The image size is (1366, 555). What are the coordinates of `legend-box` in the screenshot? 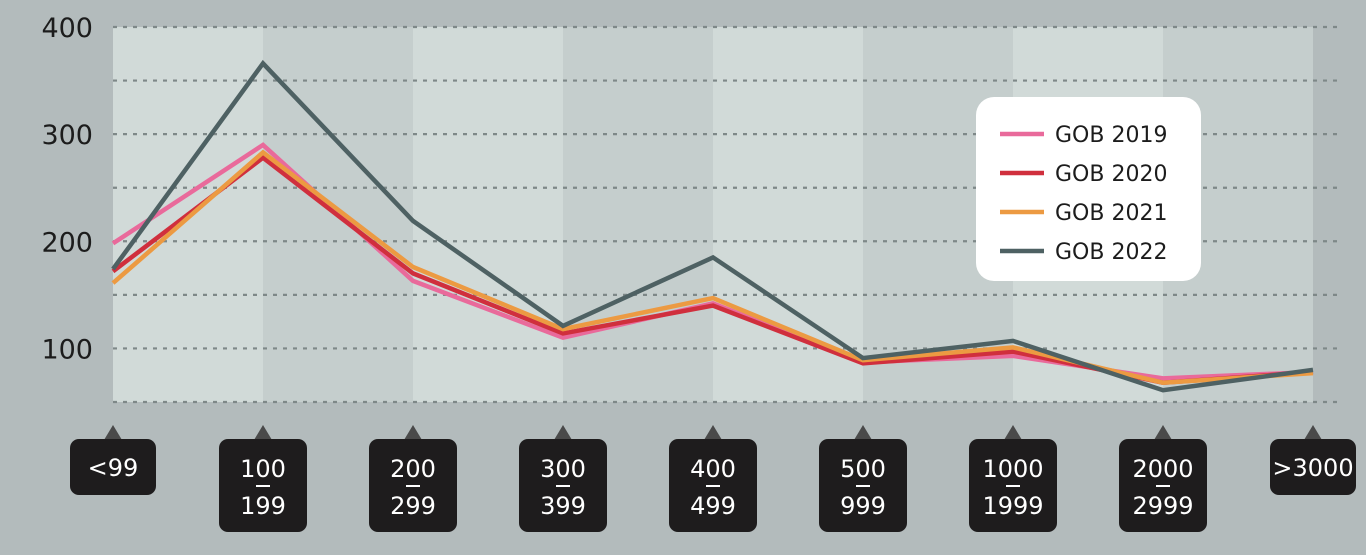 It's located at (1088, 189).